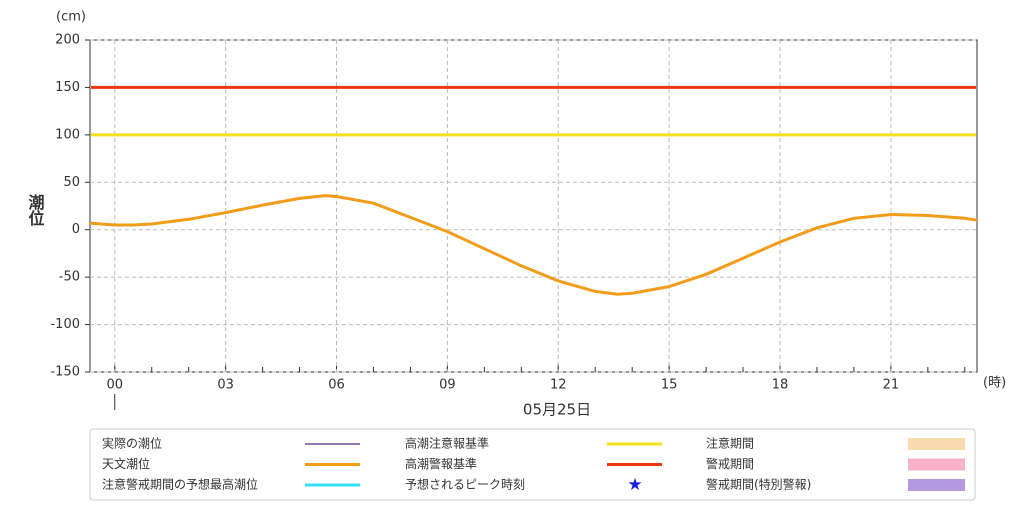  What do you see at coordinates (558, 385) in the screenshot?
I see `x-tick-label: 12` at bounding box center [558, 385].